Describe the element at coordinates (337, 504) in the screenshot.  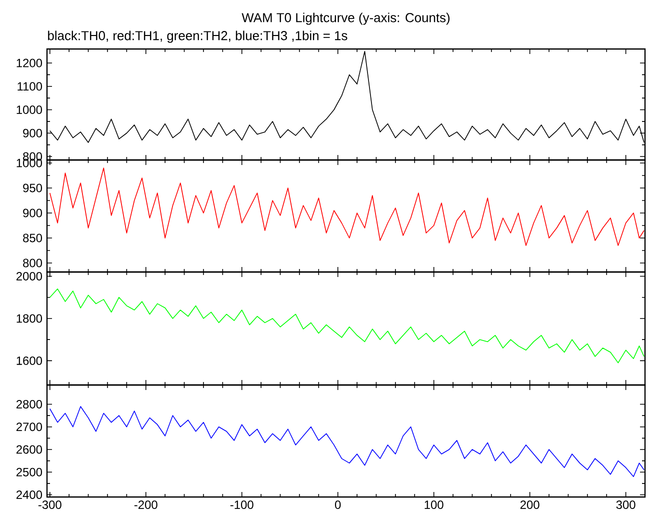
I see `x-tick-label: 0` at that location.